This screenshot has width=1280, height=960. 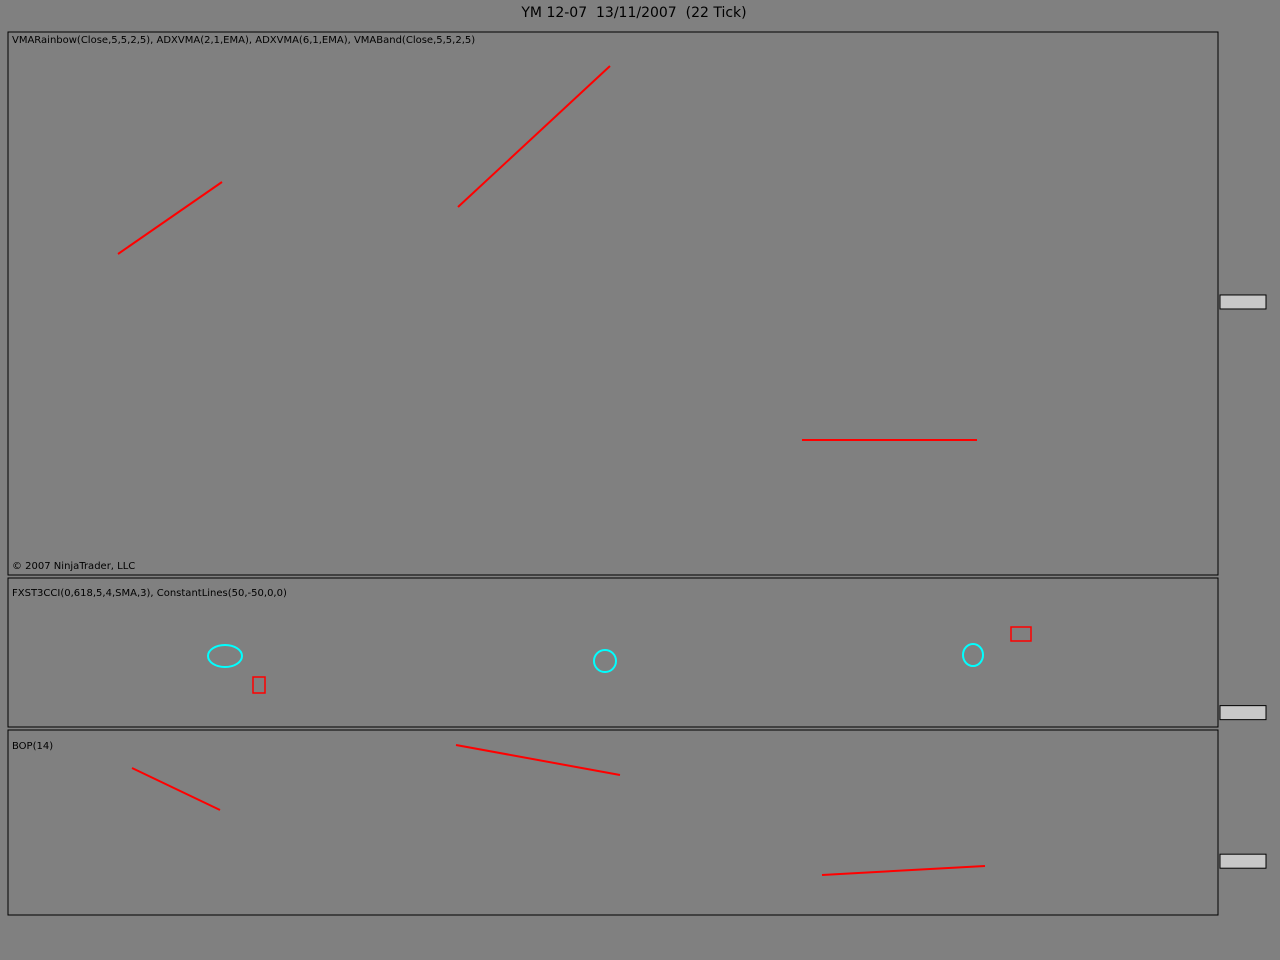 I want to click on cci-panel-frame, so click(x=613, y=652).